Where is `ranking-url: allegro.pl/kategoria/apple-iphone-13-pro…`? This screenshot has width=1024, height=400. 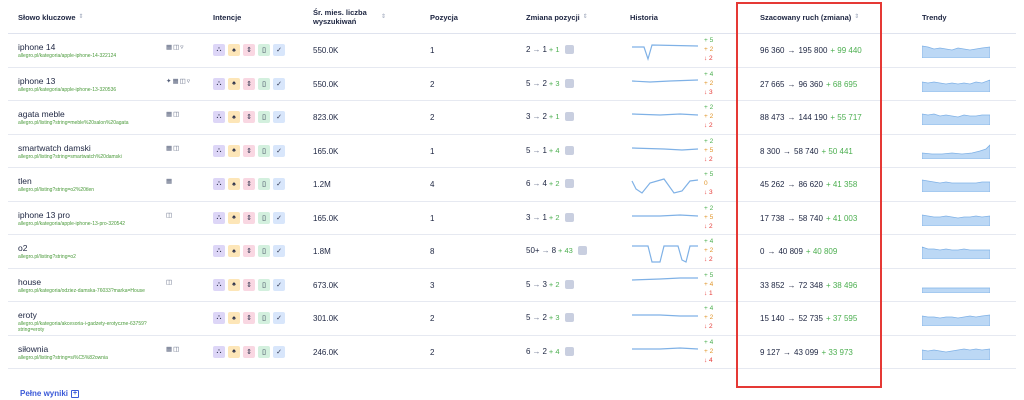
ranking-url: allegro.pl/kategoria/apple-iphone-13-pro… is located at coordinates (72, 223).